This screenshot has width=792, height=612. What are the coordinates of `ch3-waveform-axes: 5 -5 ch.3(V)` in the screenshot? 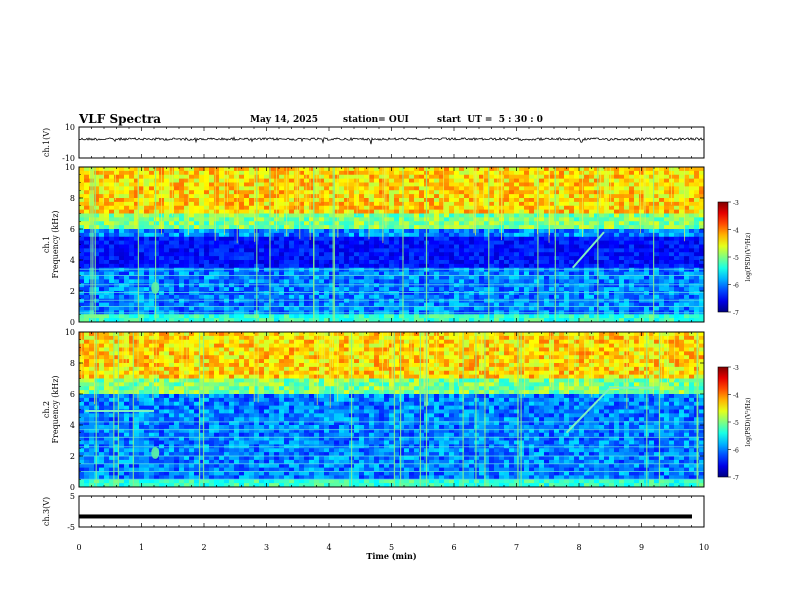 It's located at (373, 512).